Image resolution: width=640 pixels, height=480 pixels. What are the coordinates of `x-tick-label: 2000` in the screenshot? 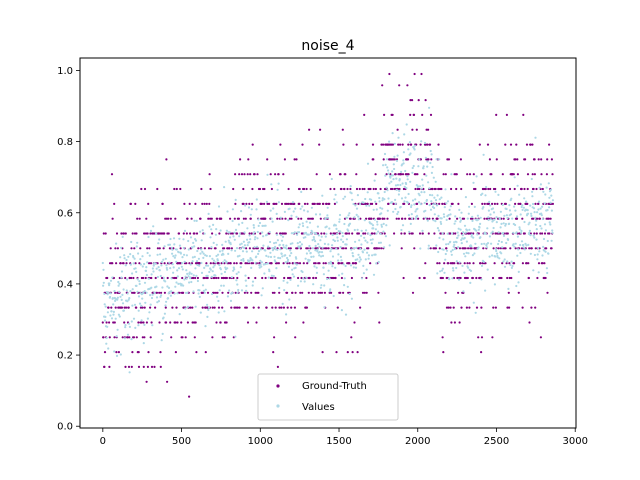 It's located at (417, 441).